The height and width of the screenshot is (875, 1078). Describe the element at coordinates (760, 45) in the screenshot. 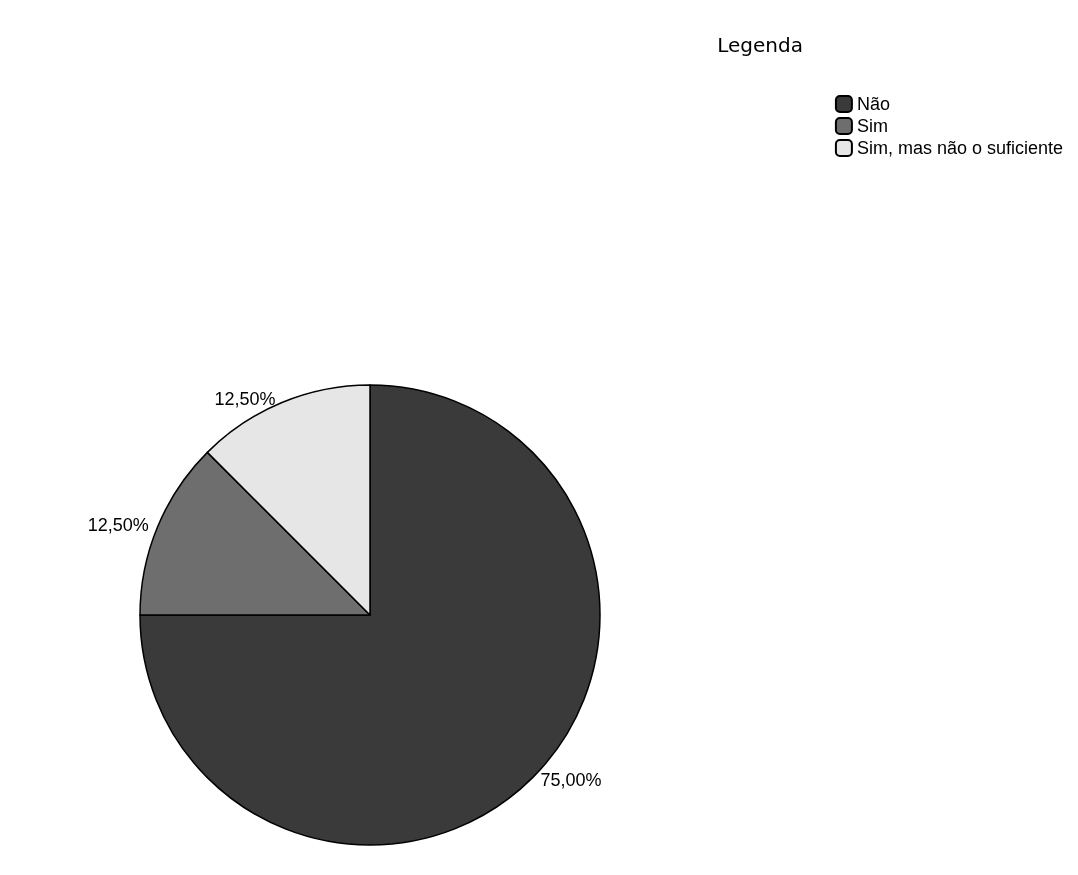

I see `legend-title: Legenda` at that location.